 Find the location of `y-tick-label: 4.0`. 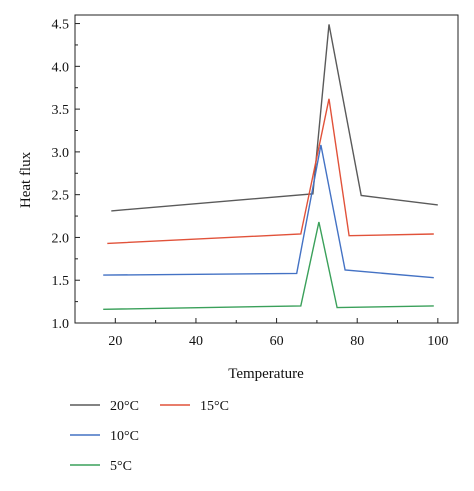

y-tick-label: 4.0 is located at coordinates (61, 67).